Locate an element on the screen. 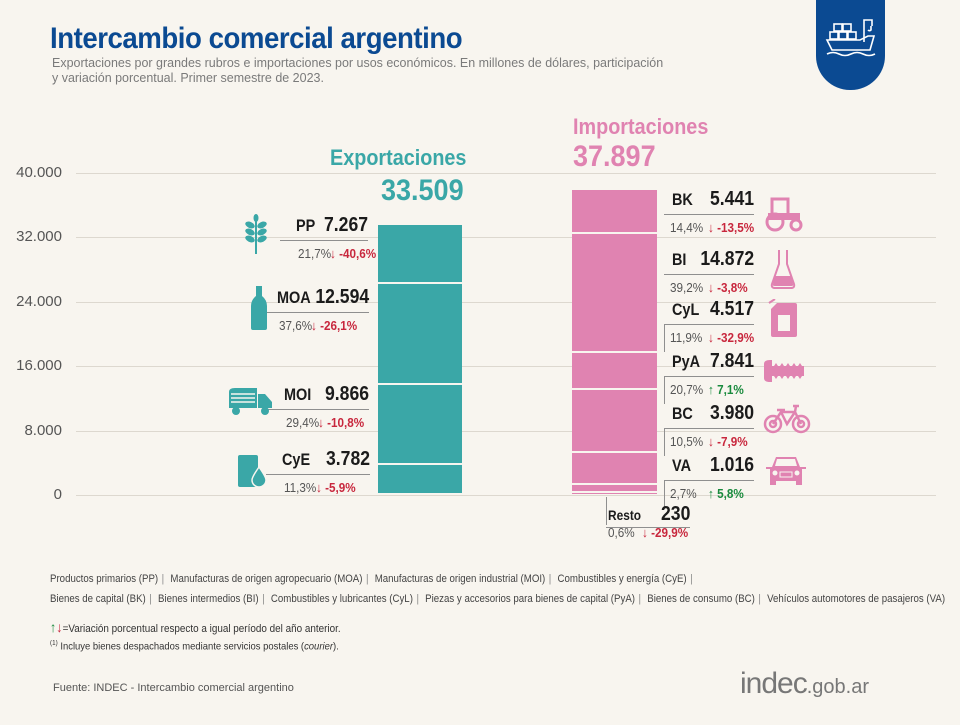 This screenshot has width=960, height=725. bottle-icon is located at coordinates (259, 308).